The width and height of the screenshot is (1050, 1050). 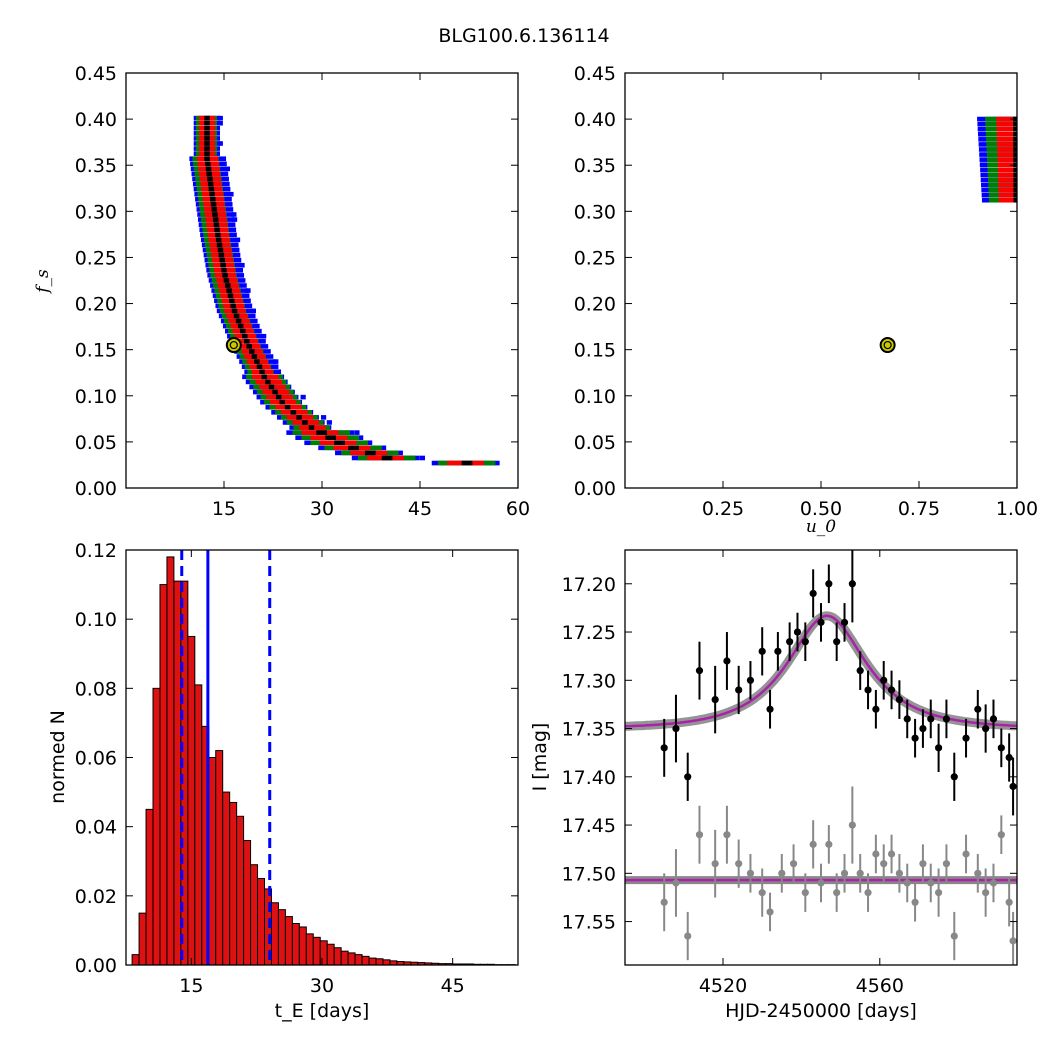 I want to click on y-tick-label: 0.06, so click(x=96, y=759).